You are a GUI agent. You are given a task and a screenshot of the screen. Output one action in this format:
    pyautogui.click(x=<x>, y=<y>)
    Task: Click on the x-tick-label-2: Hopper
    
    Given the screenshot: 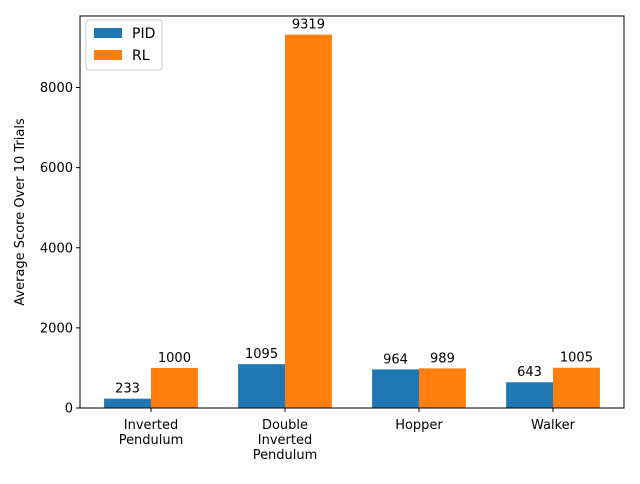 What is the action you would take?
    pyautogui.click(x=419, y=425)
    